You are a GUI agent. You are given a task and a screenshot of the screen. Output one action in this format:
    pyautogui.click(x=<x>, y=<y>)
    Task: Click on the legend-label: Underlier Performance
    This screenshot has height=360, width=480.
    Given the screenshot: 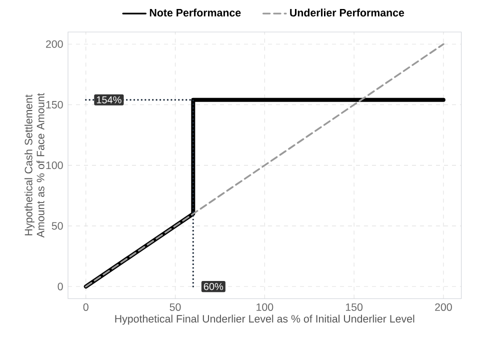 What is the action you would take?
    pyautogui.click(x=347, y=12)
    